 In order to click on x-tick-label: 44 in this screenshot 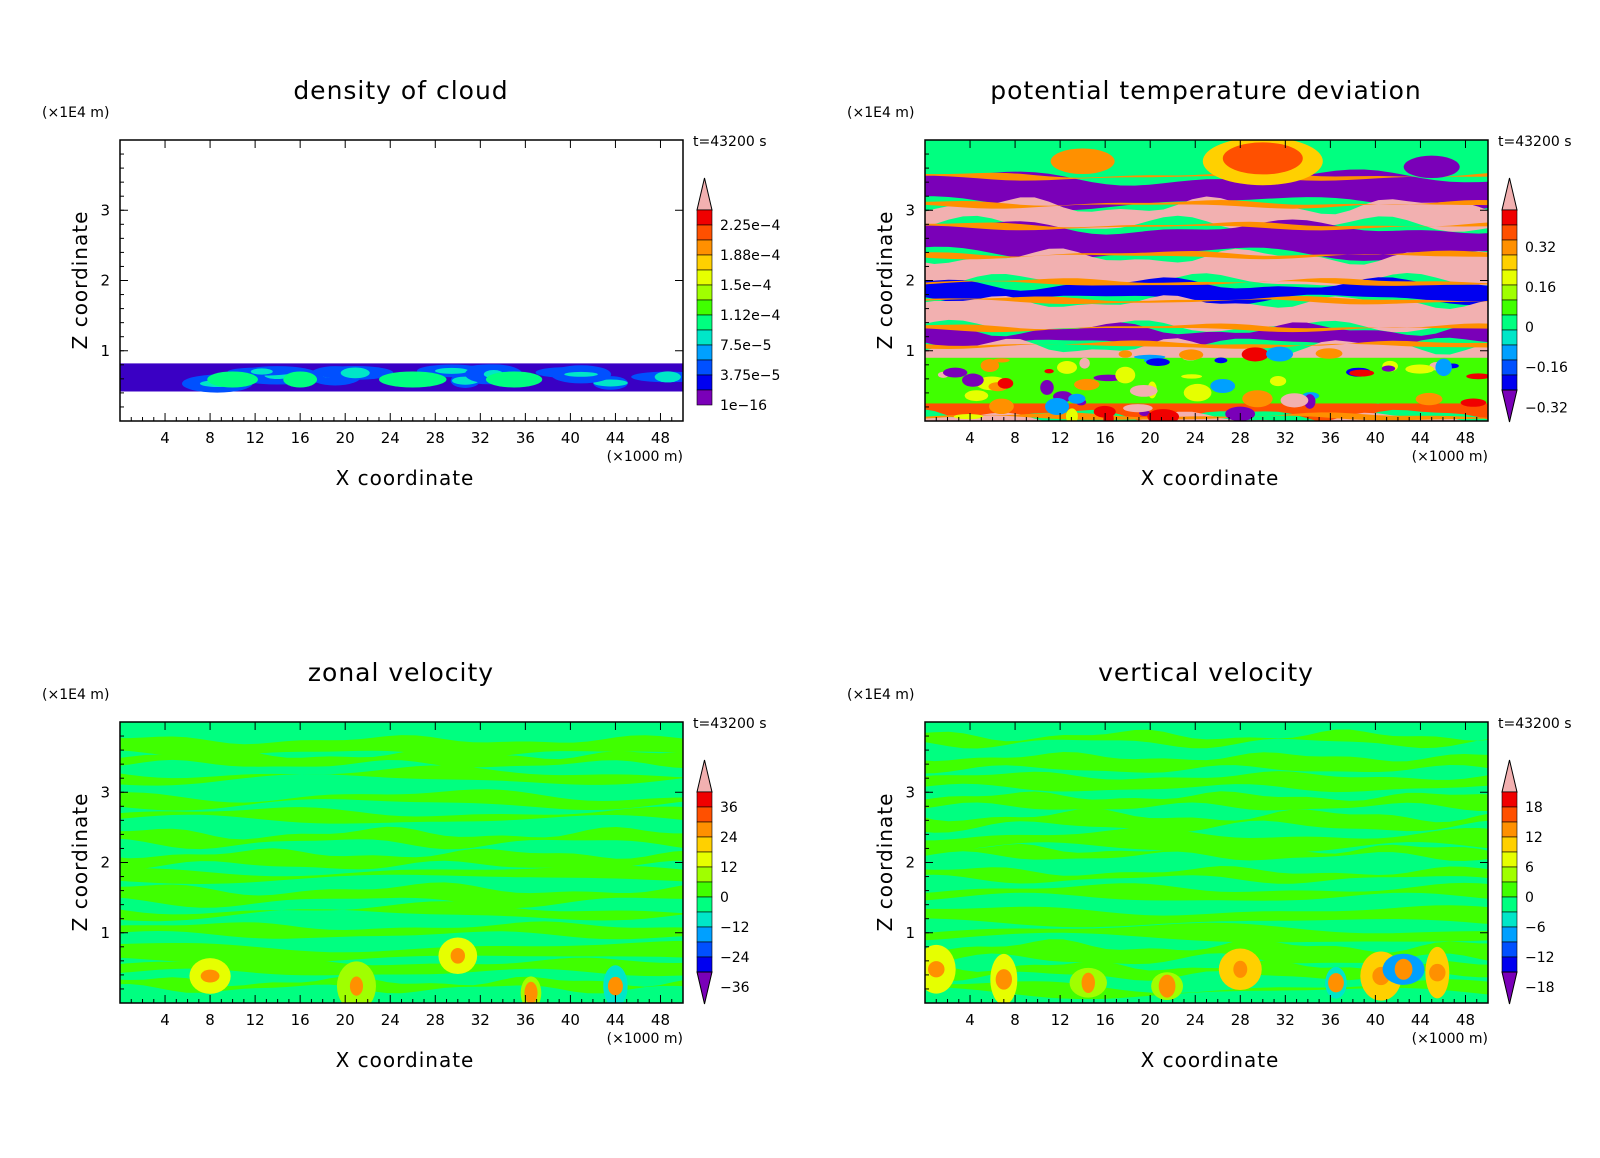, I will do `click(615, 1020)`.